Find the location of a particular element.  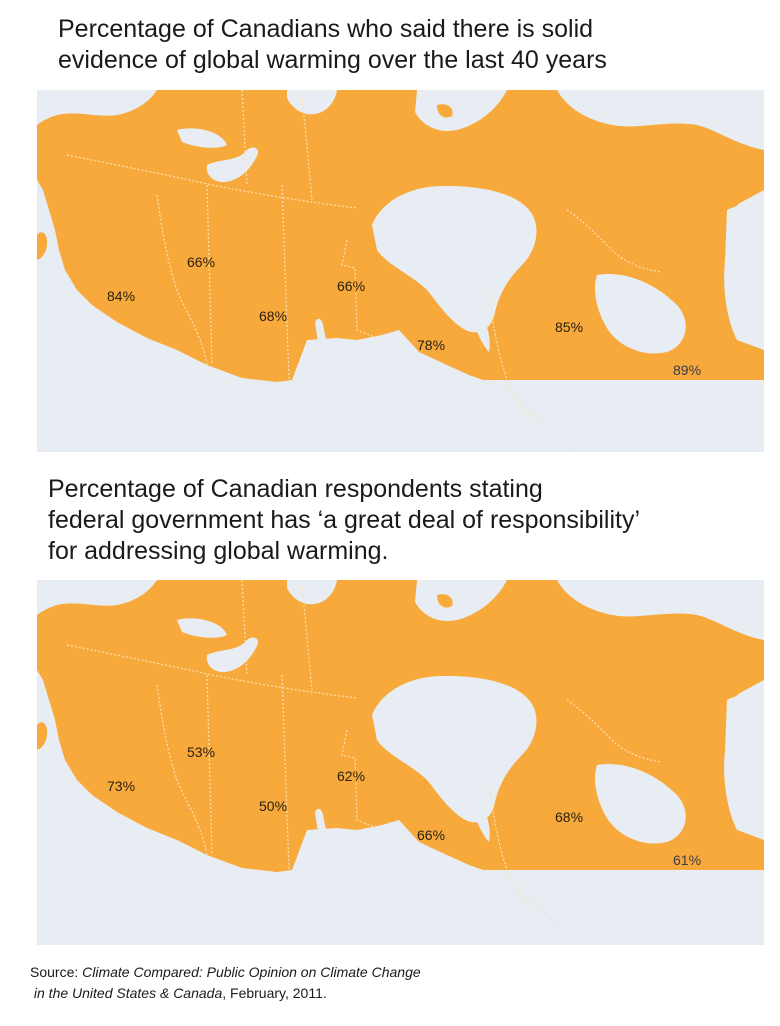

map1-value-saskatchewan: 68% is located at coordinates (273, 316).